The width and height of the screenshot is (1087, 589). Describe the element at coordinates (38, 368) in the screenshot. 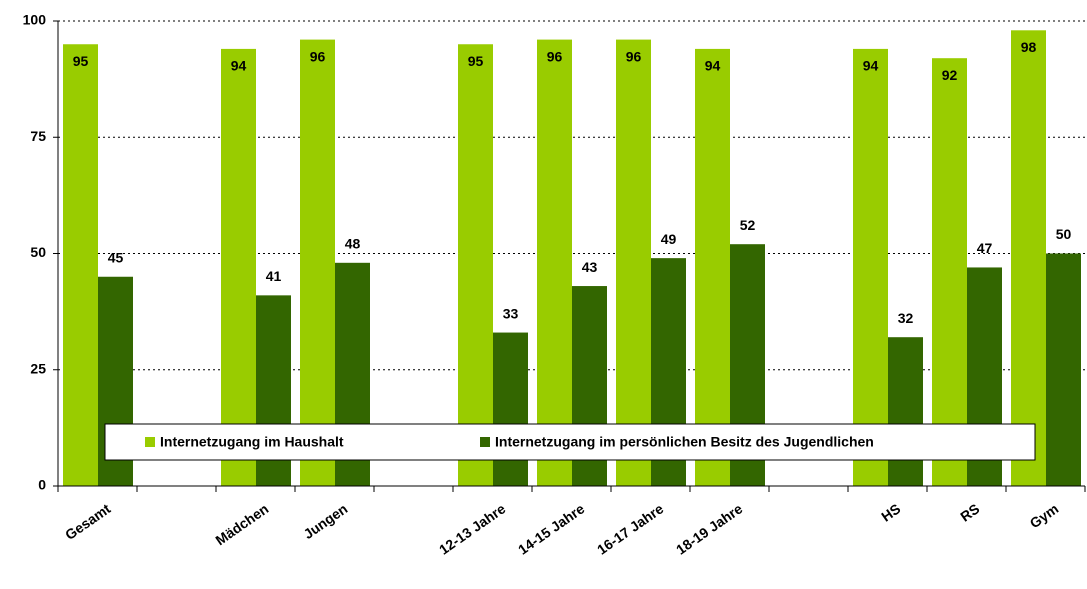

I see `y-tick-label: 25` at that location.